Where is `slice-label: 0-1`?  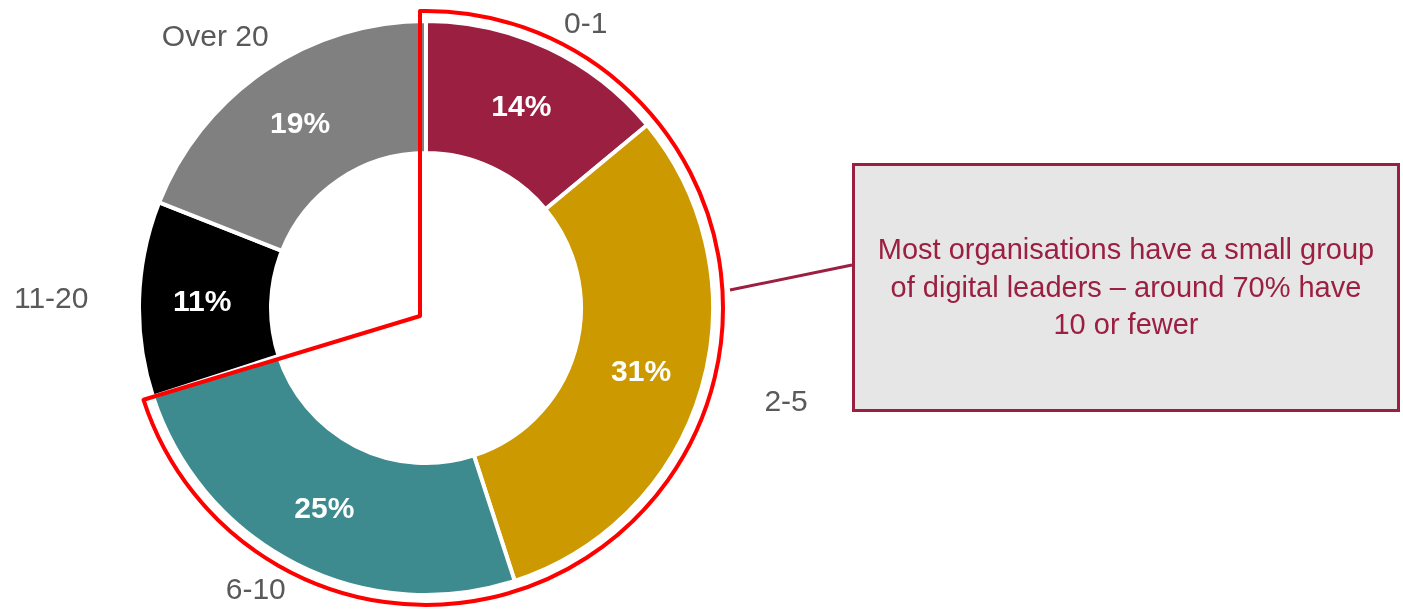 slice-label: 0-1 is located at coordinates (585, 22).